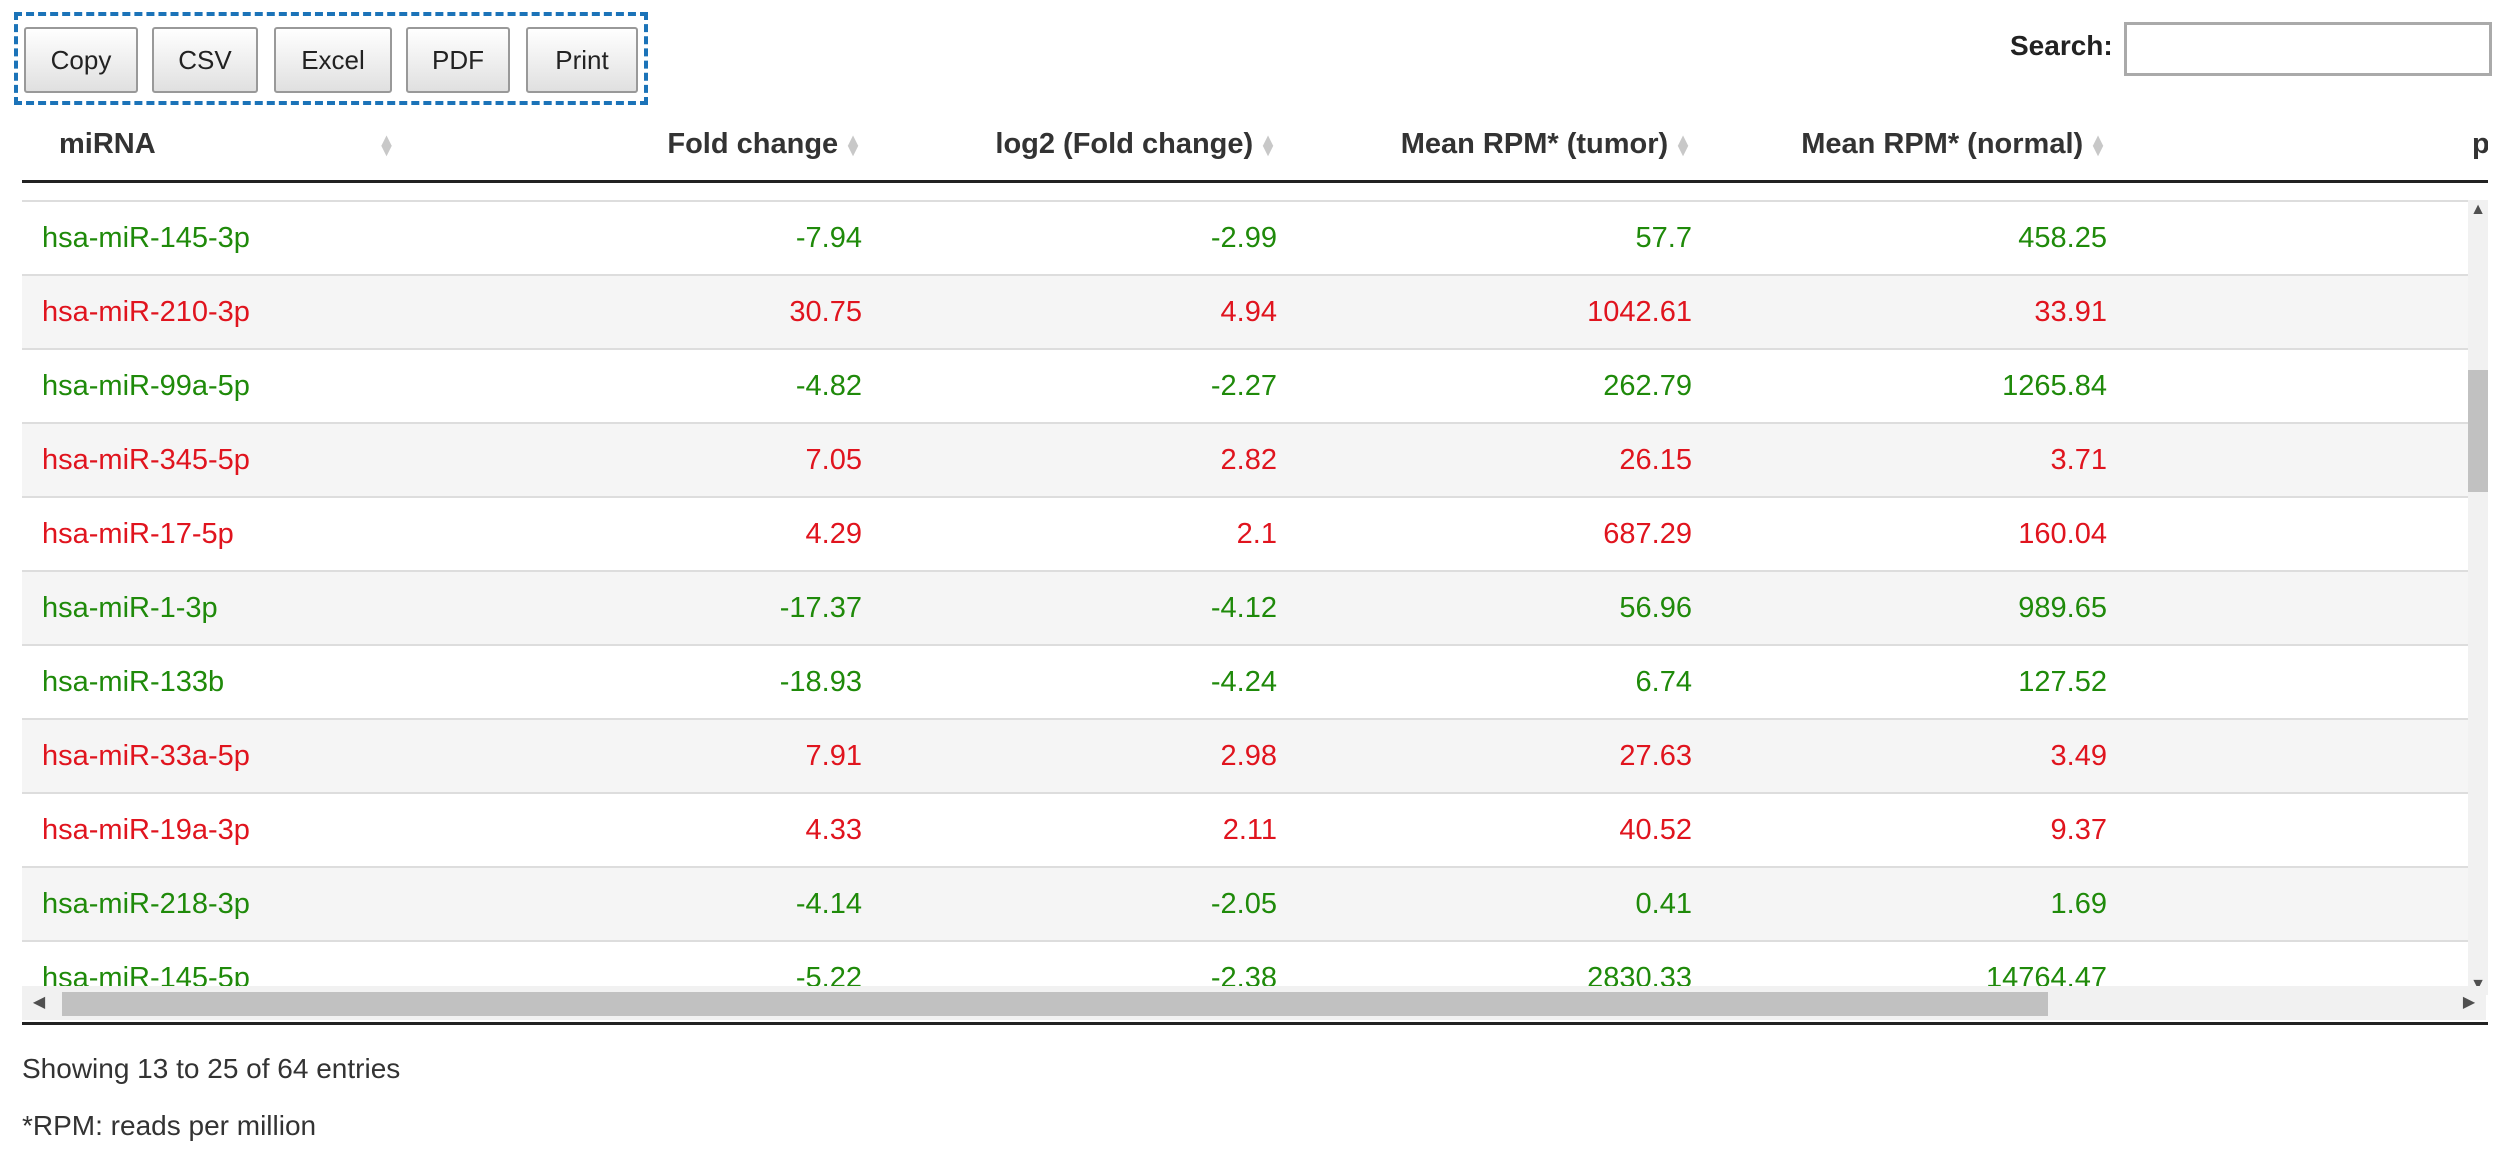 This screenshot has height=1165, width=2508. Describe the element at coordinates (1899, 607) in the screenshot. I see `cell-mean-rpm-normal: 989.65` at that location.